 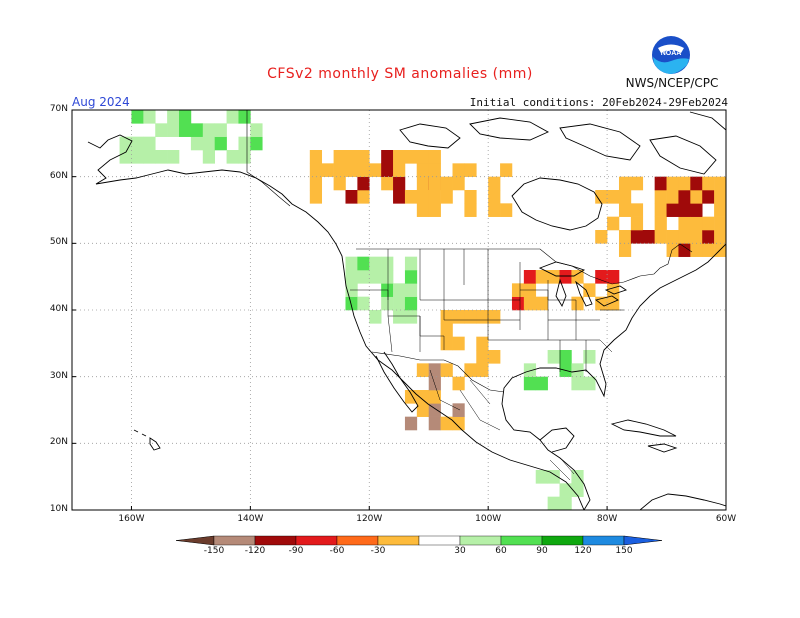 I want to click on colorbar-label: 120, so click(x=583, y=551).